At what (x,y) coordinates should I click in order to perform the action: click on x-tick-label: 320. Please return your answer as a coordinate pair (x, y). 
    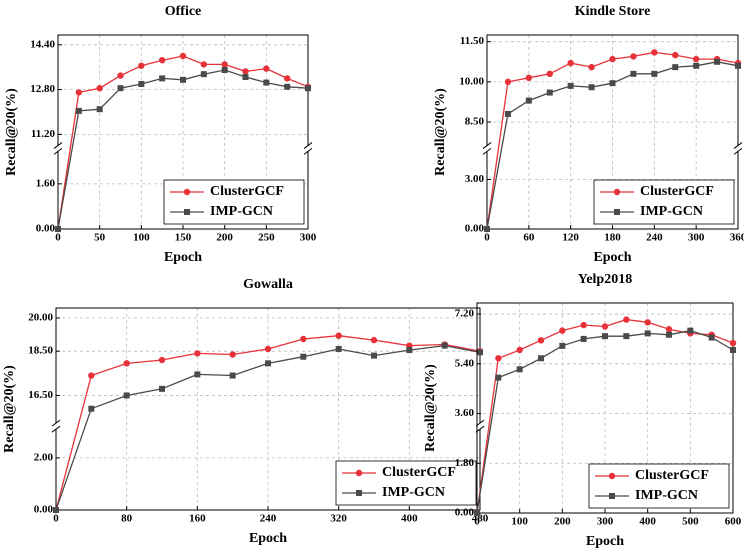
    Looking at the image, I should click on (338, 519).